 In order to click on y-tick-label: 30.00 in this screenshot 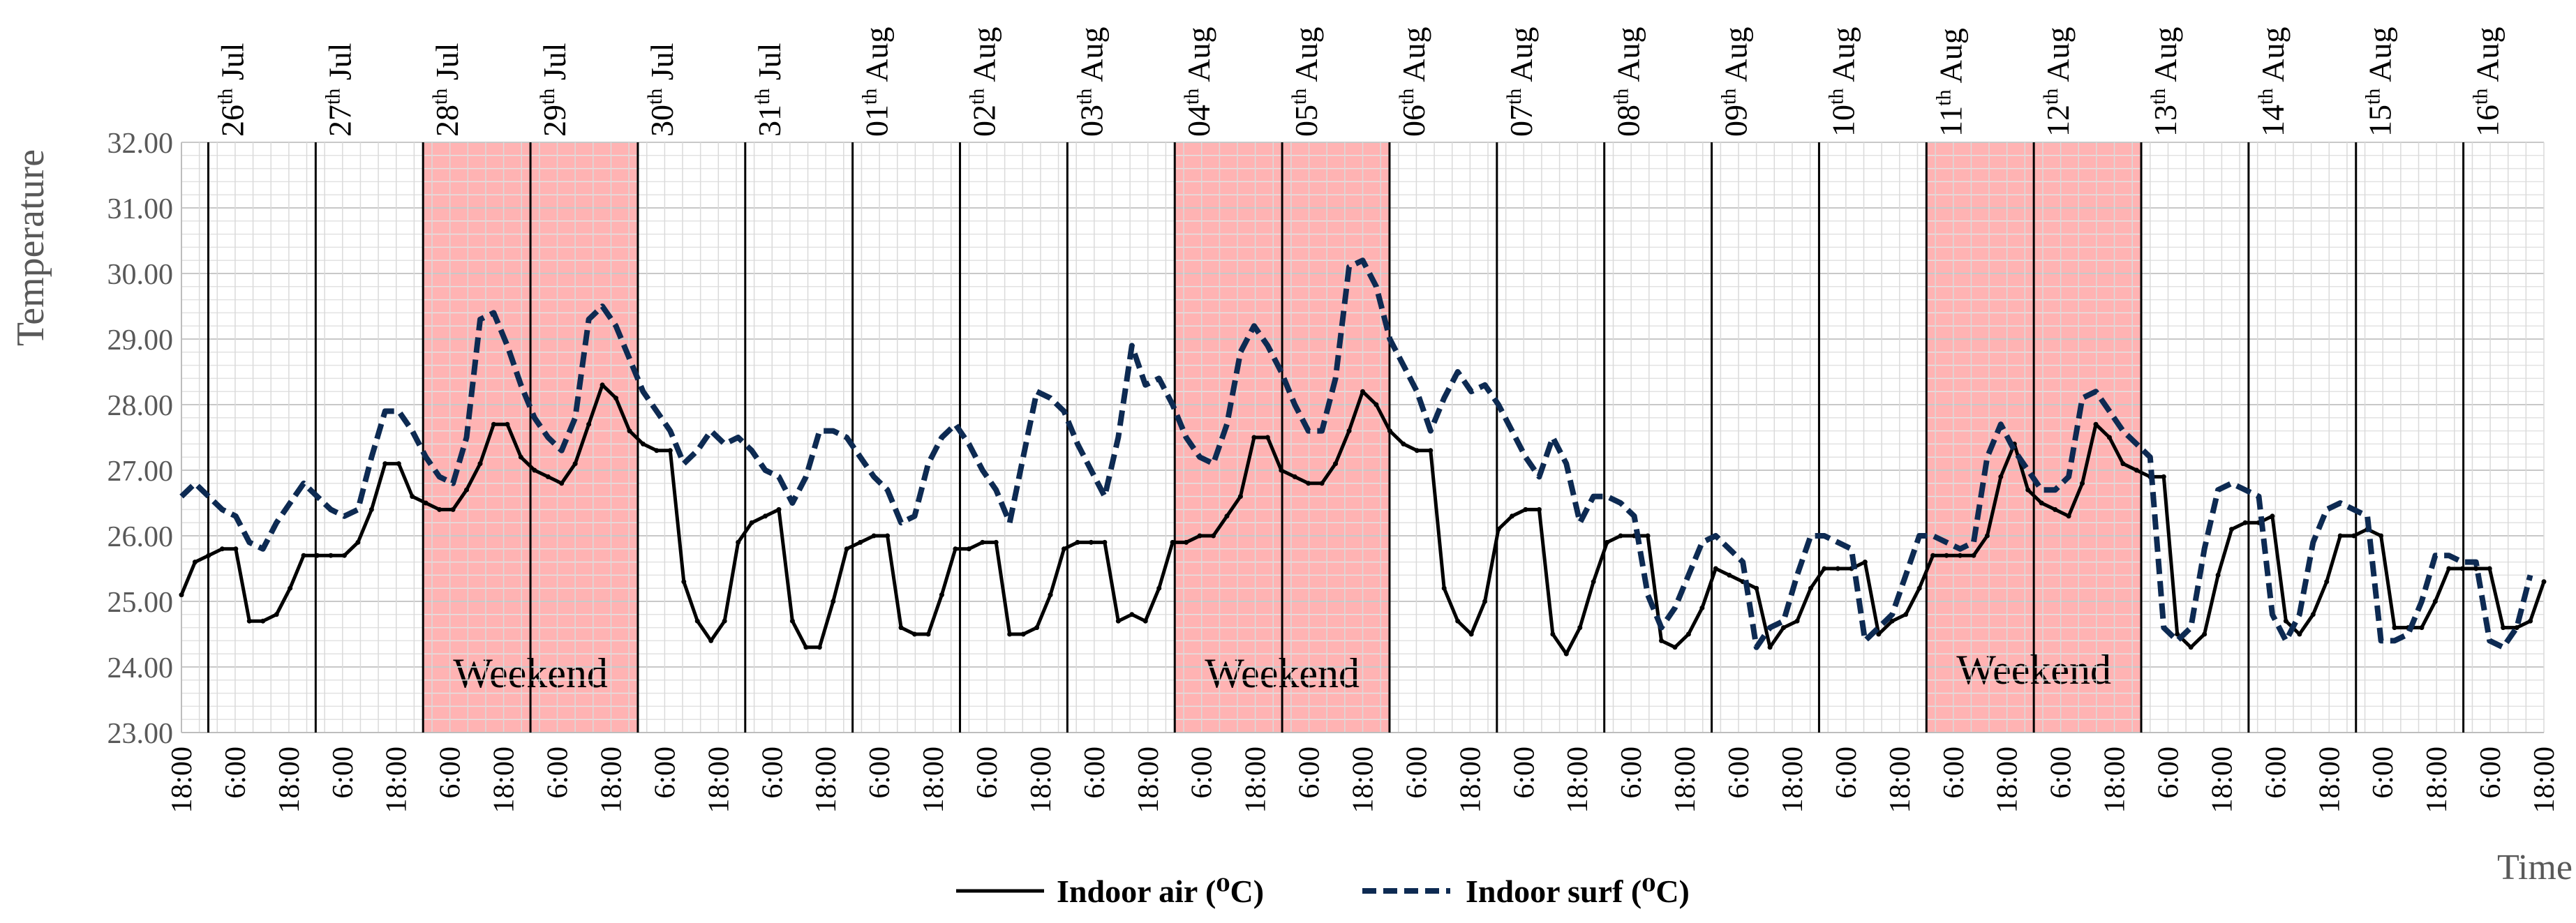, I will do `click(141, 275)`.